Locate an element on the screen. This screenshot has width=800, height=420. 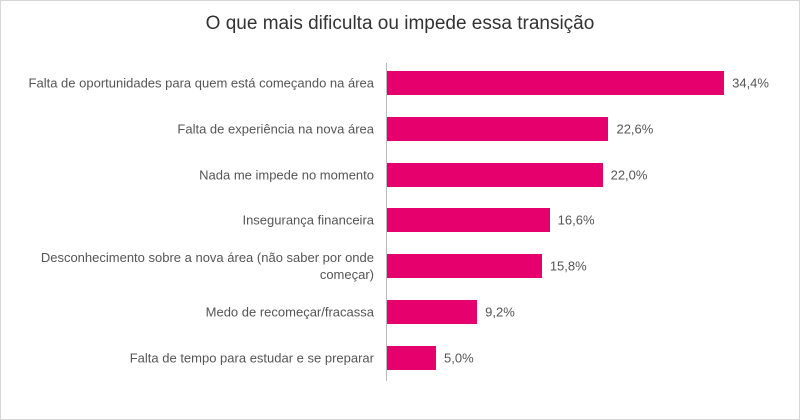
value-label: 22,0% is located at coordinates (629, 175).